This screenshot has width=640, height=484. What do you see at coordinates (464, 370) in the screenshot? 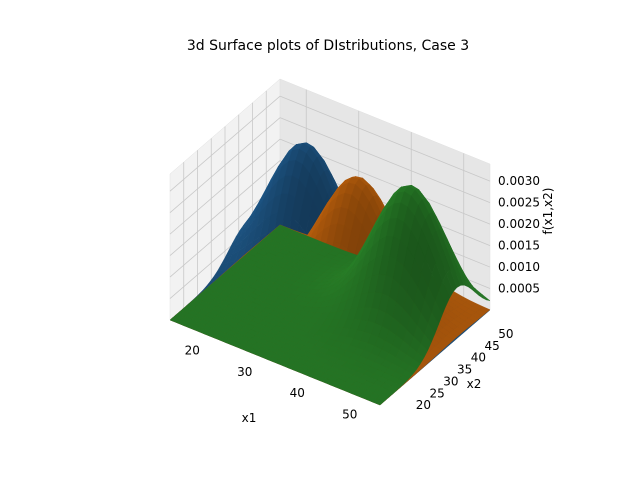
I see `y-tick-label: 35` at bounding box center [464, 370].